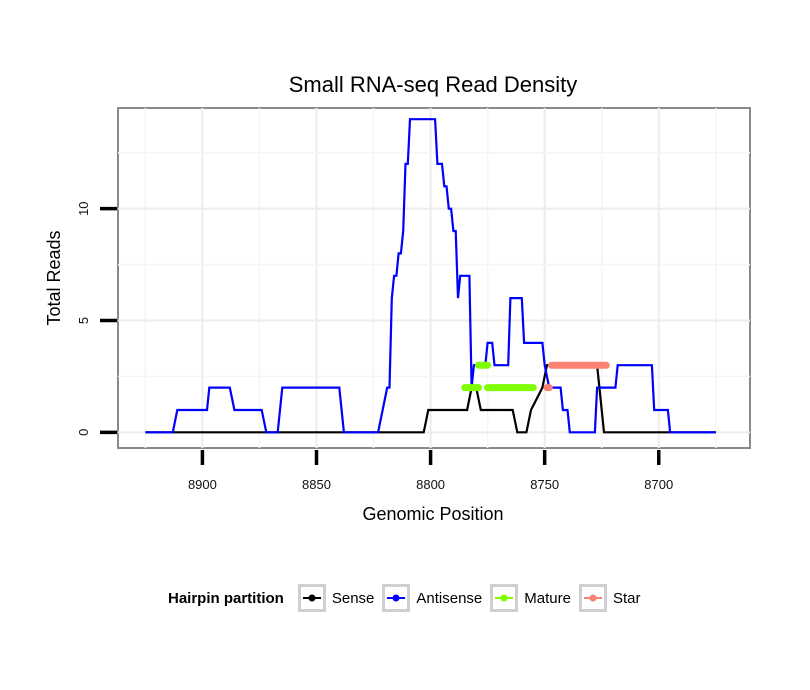  What do you see at coordinates (226, 598) in the screenshot?
I see `legend-title: Hairpin partition` at bounding box center [226, 598].